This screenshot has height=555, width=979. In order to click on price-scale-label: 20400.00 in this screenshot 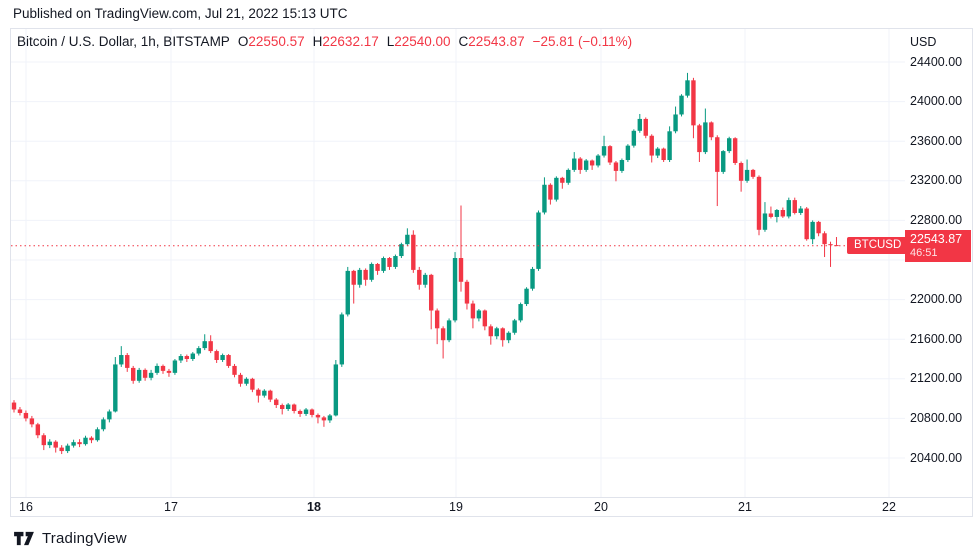, I will do `click(936, 457)`.